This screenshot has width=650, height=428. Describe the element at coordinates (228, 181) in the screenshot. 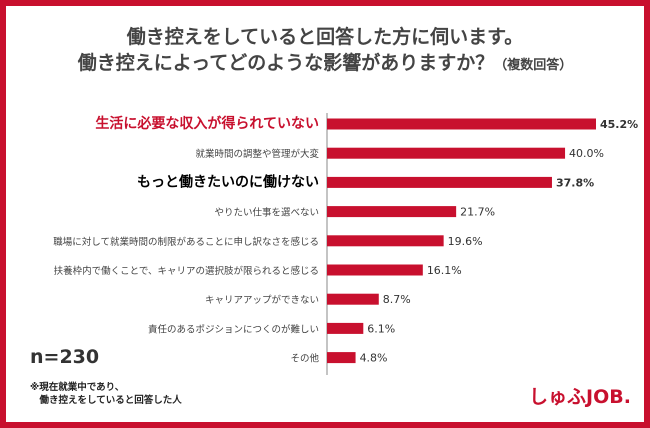

I see `category-label: もっと働きたいのに働けない` at that location.